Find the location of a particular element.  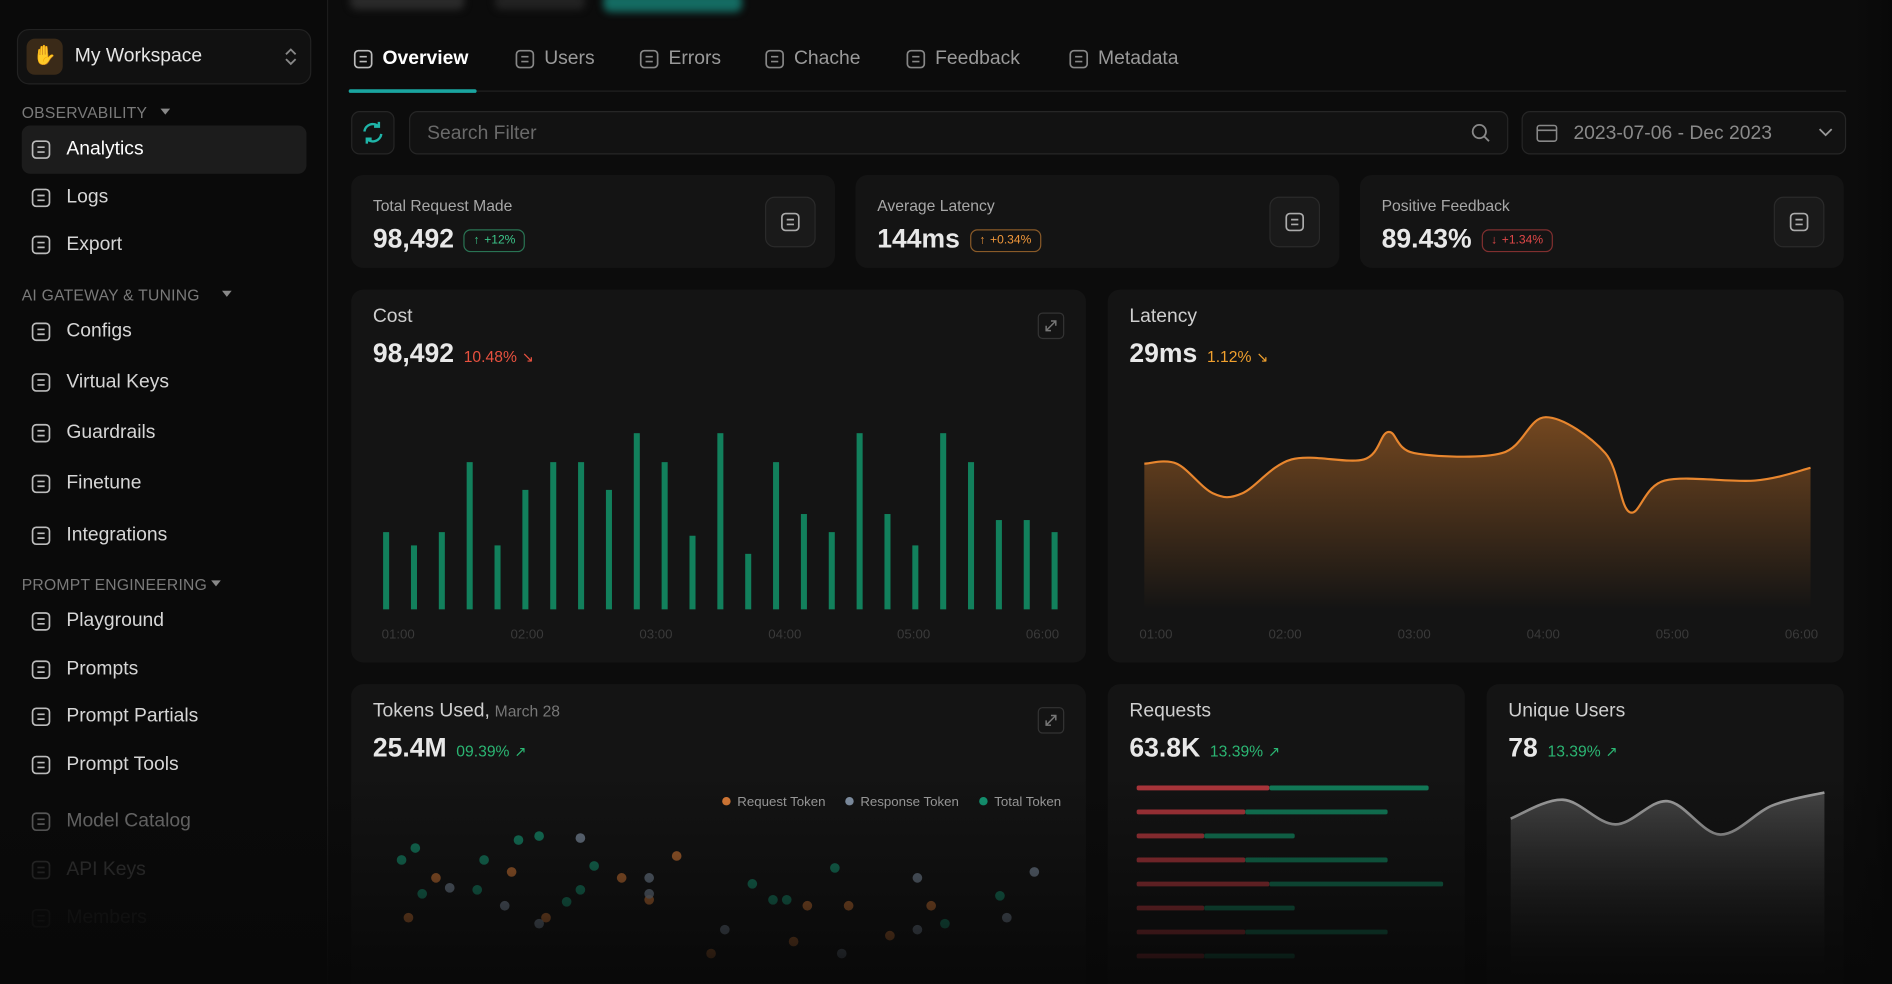

chart-value: 25.4M is located at coordinates (409, 747).